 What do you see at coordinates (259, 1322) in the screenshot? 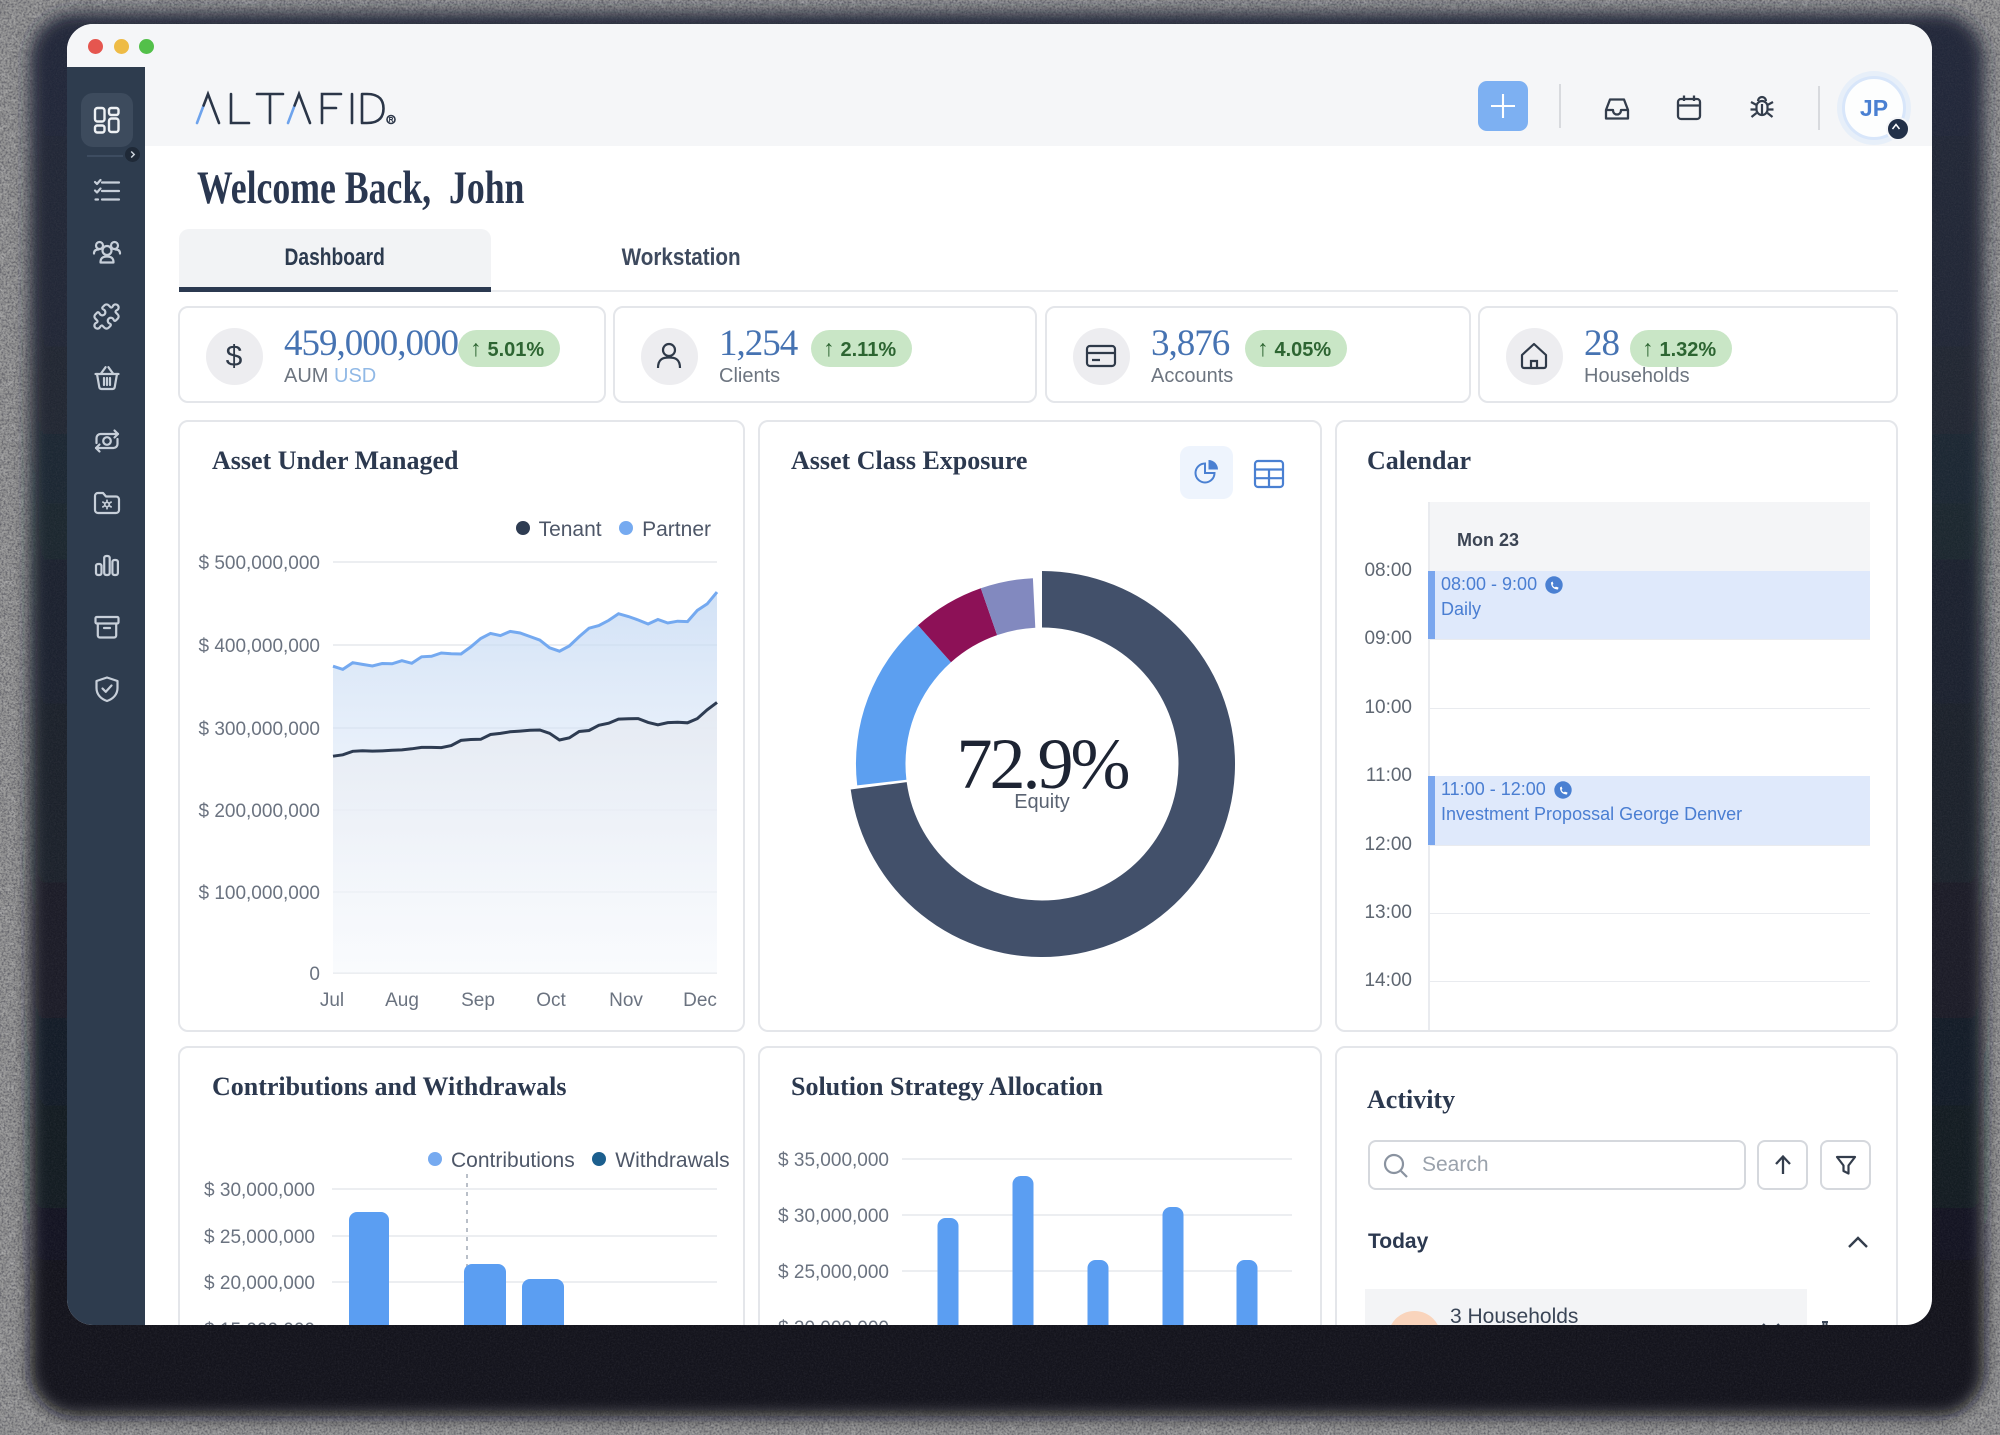
I see `svg-text: $ 15,000,000` at bounding box center [259, 1322].